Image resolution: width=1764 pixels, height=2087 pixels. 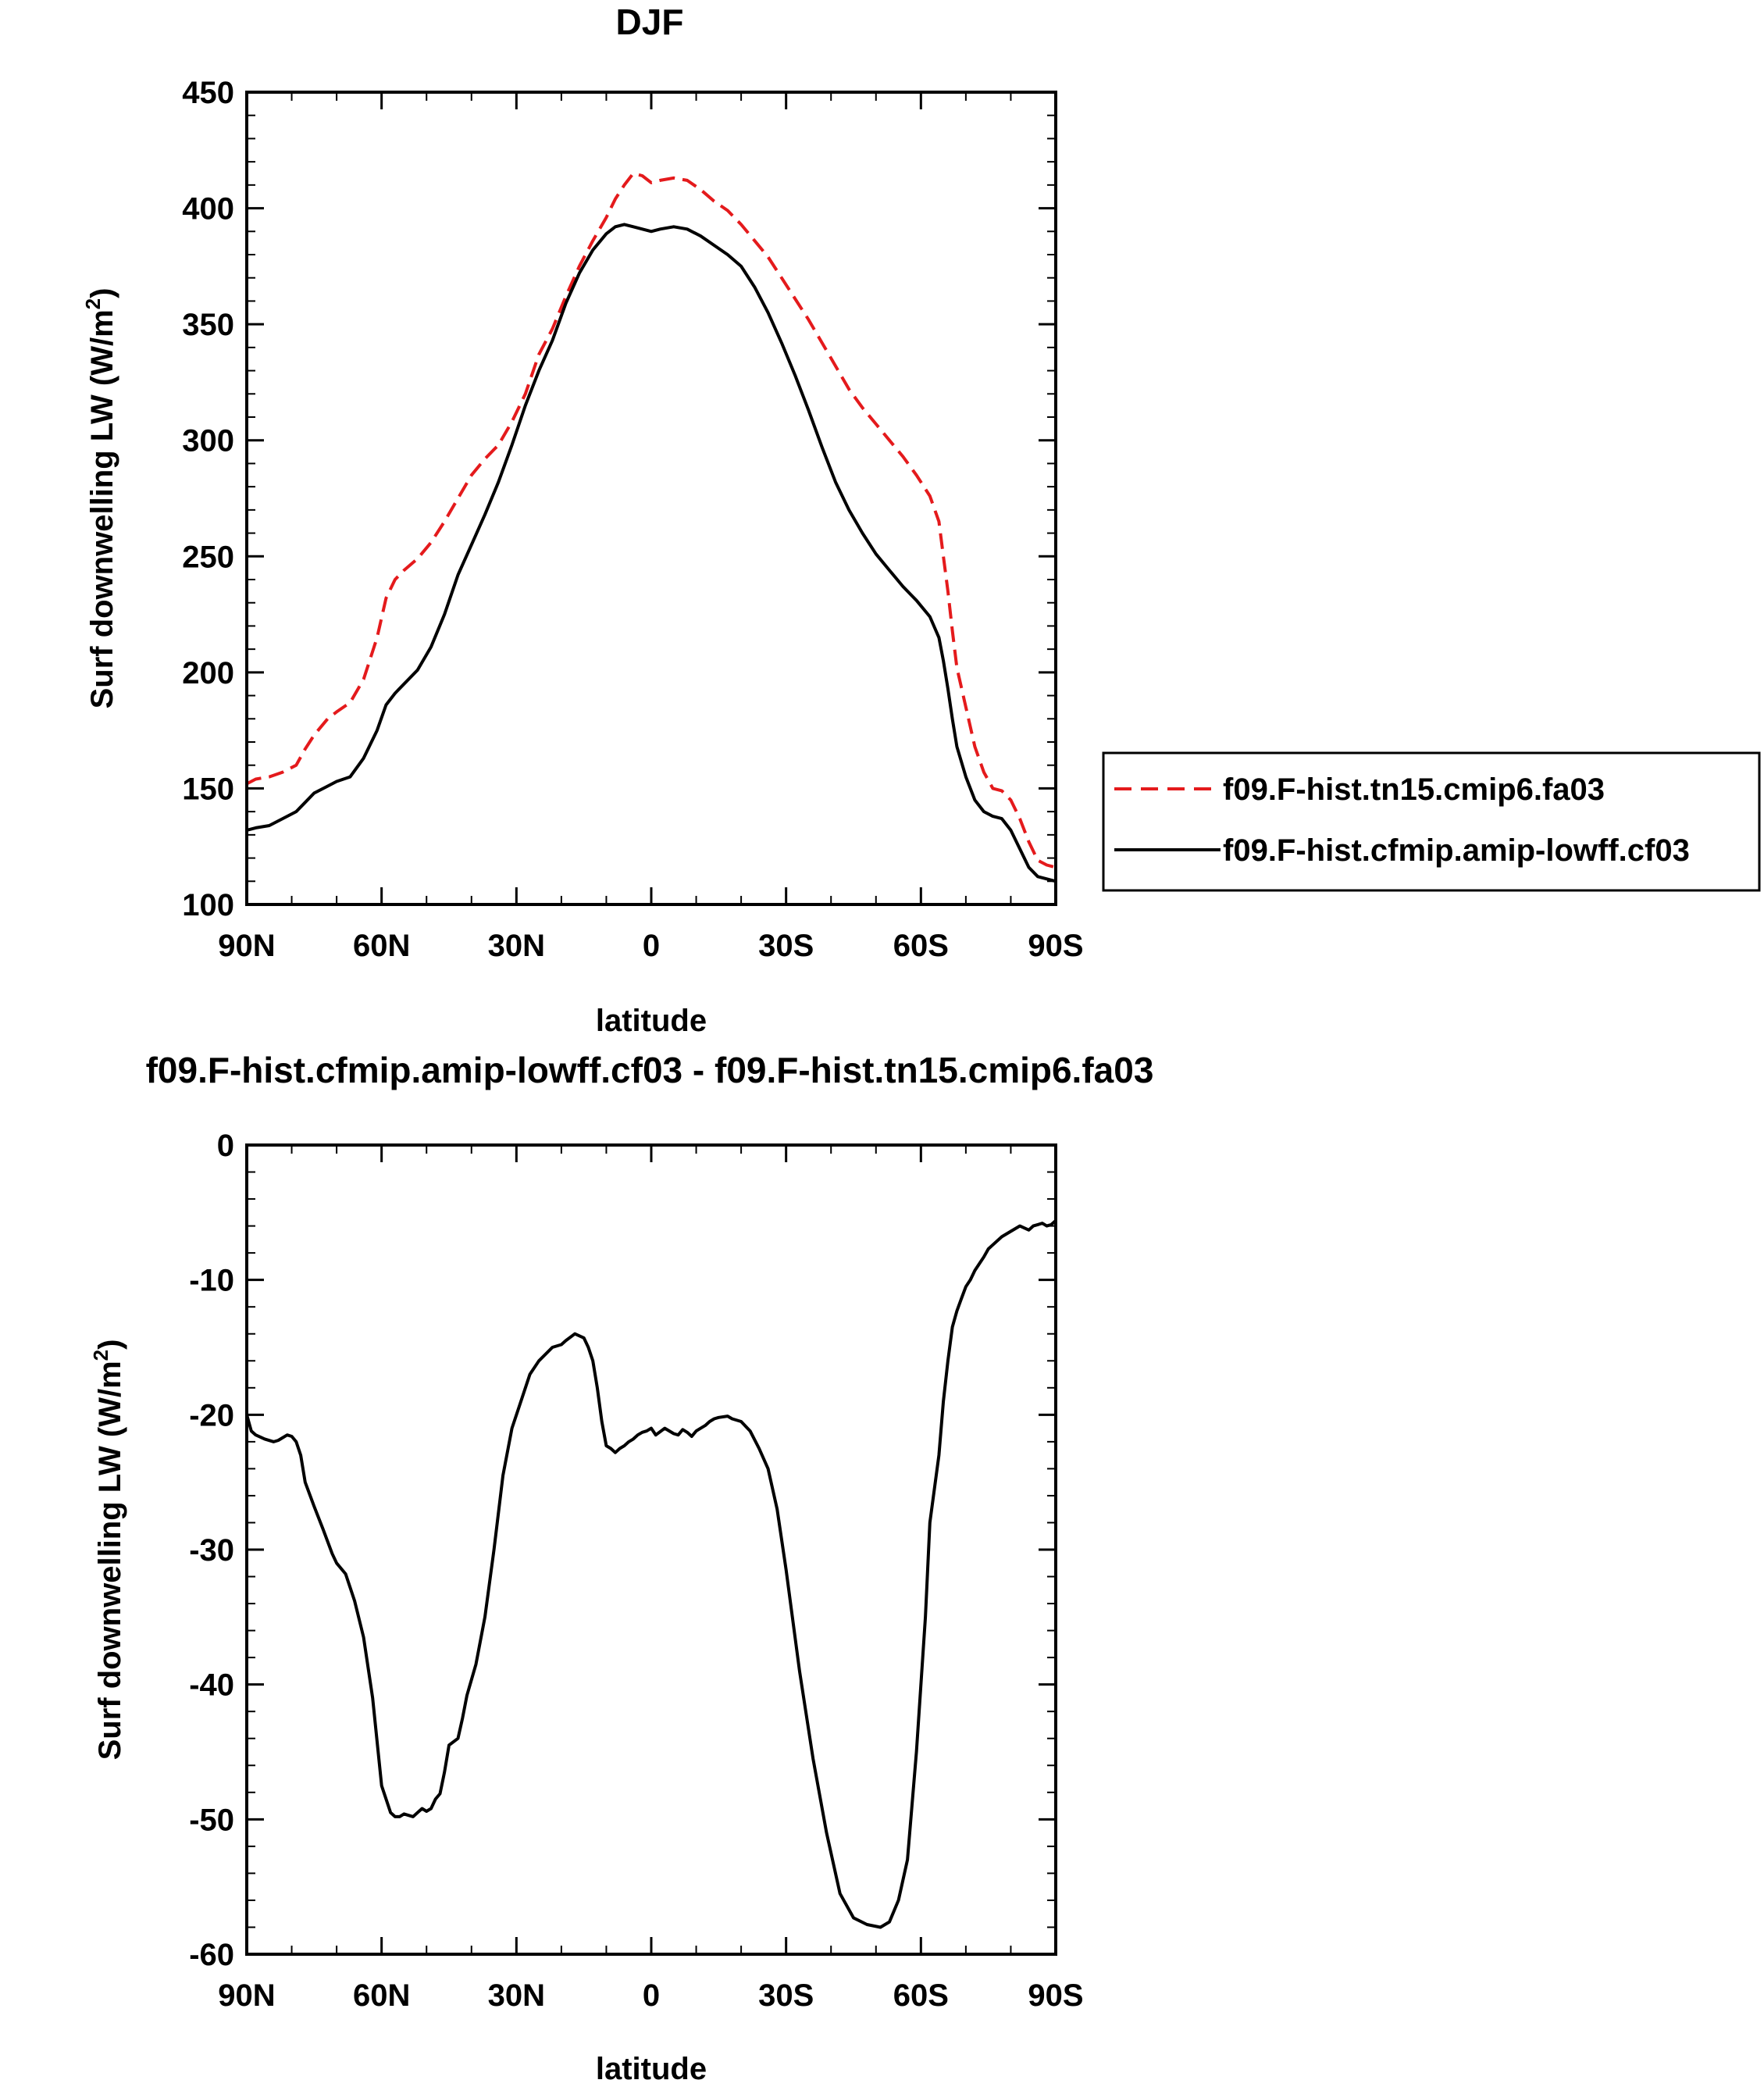 I want to click on y-tick-label: 350, so click(x=208, y=325).